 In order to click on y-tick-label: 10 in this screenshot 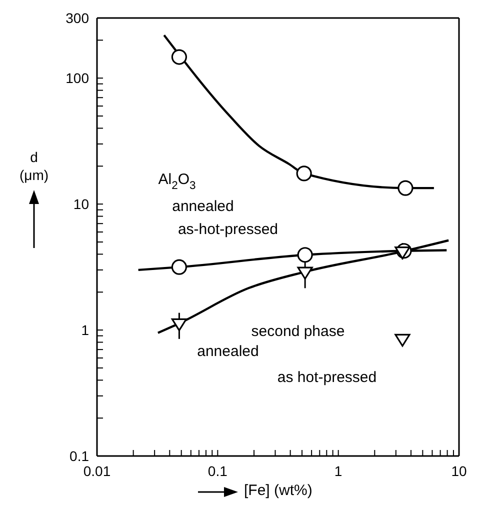, I will do `click(81, 204)`.